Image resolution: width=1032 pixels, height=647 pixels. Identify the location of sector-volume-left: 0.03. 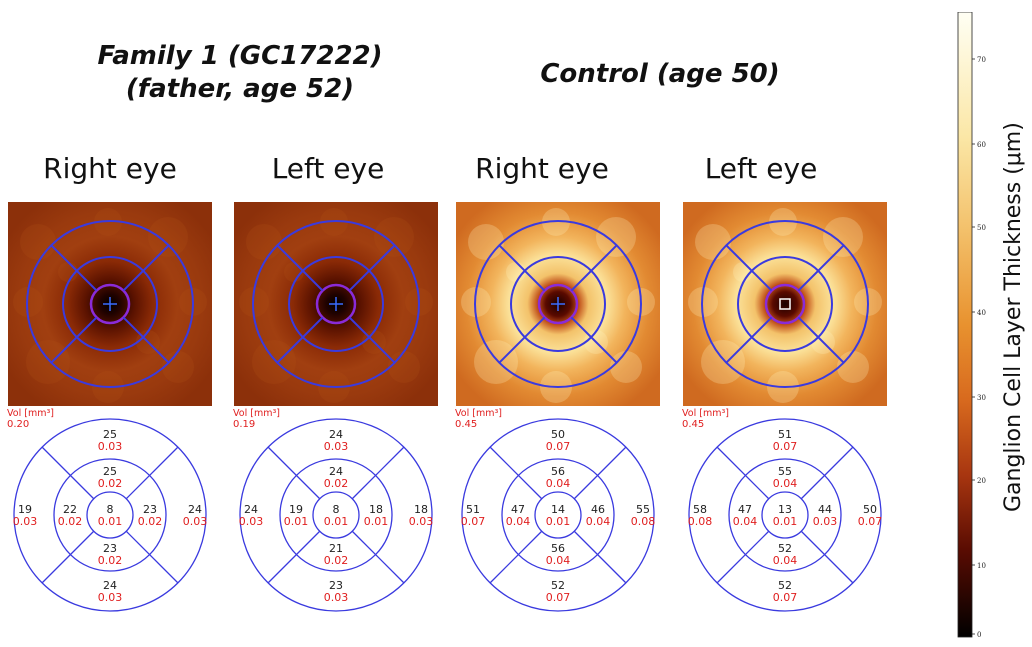
(25, 521).